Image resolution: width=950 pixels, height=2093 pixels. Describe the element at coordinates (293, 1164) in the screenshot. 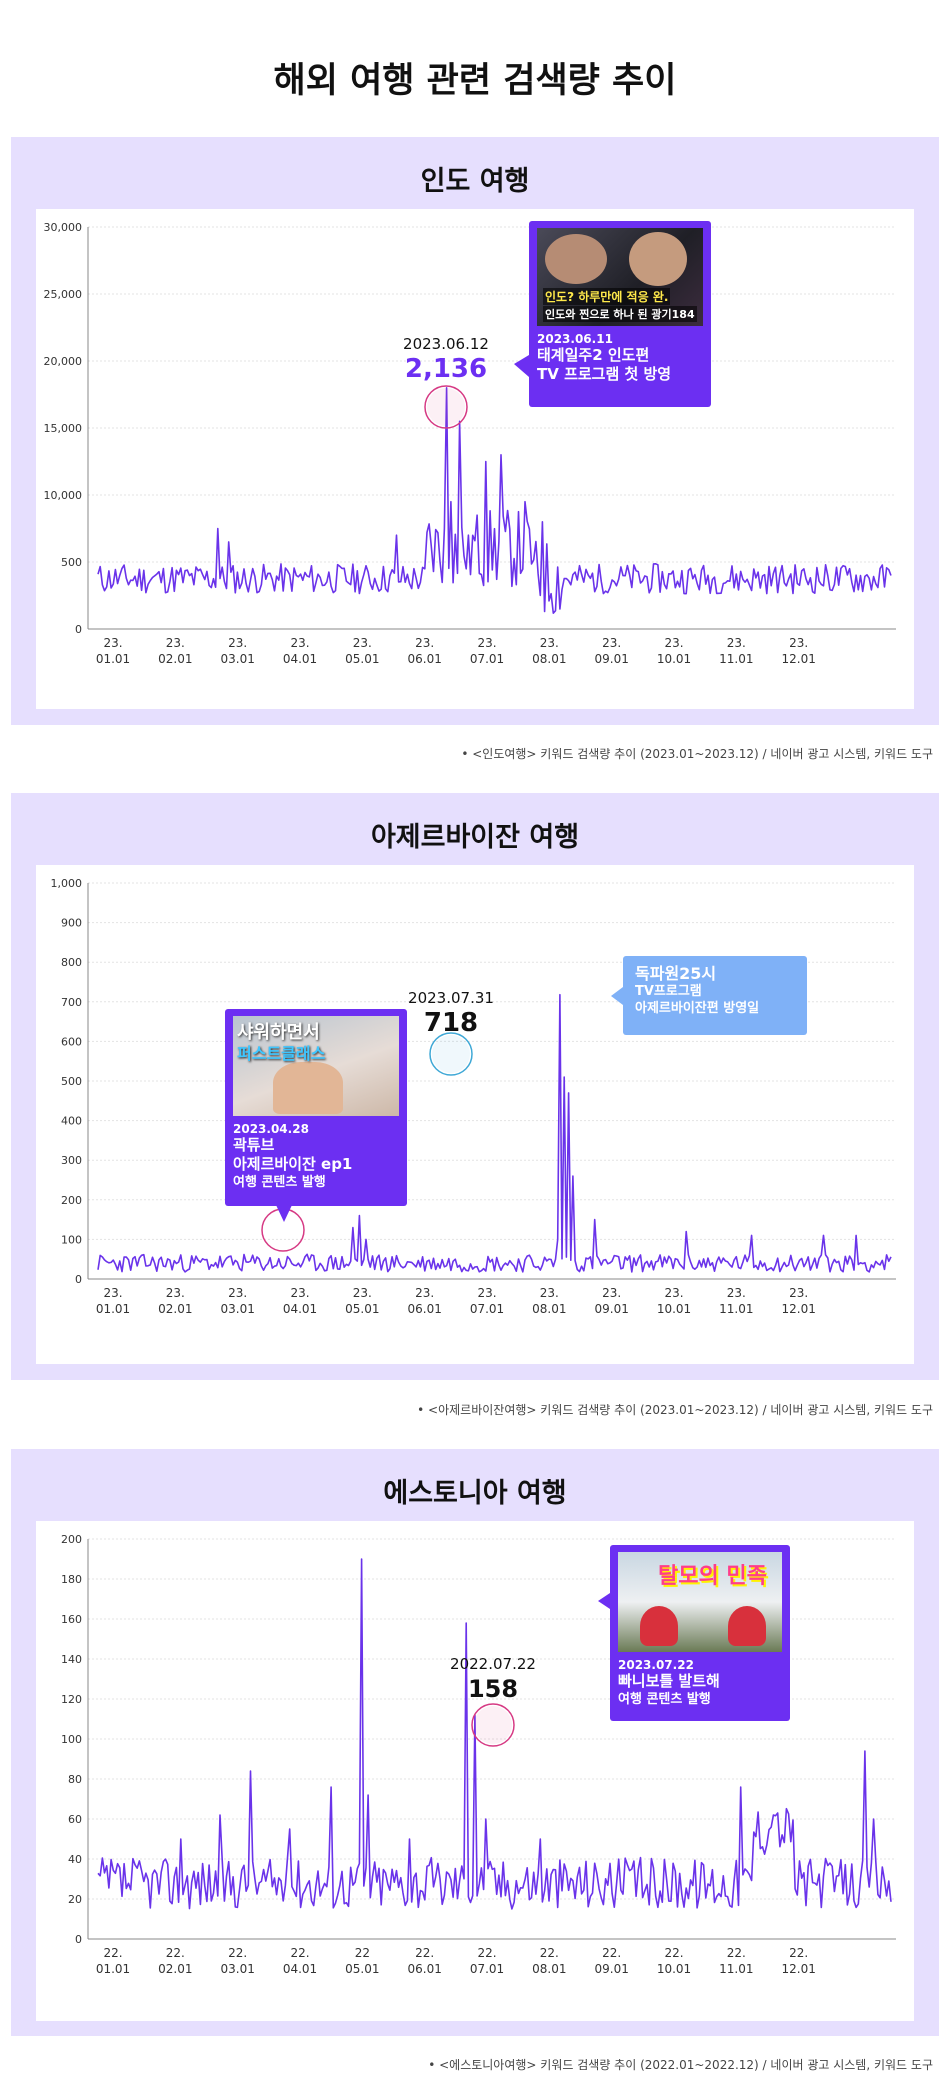

I see `callout-line: 아제르바이잔 ep1` at that location.